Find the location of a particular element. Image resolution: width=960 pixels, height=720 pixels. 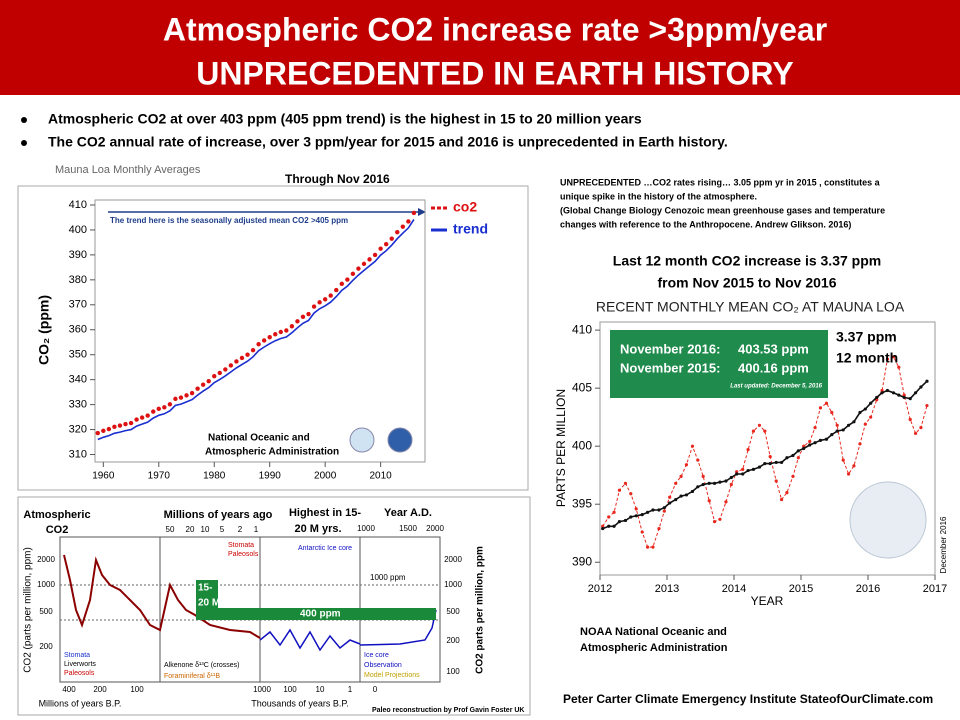

logo is located at coordinates (362, 440).